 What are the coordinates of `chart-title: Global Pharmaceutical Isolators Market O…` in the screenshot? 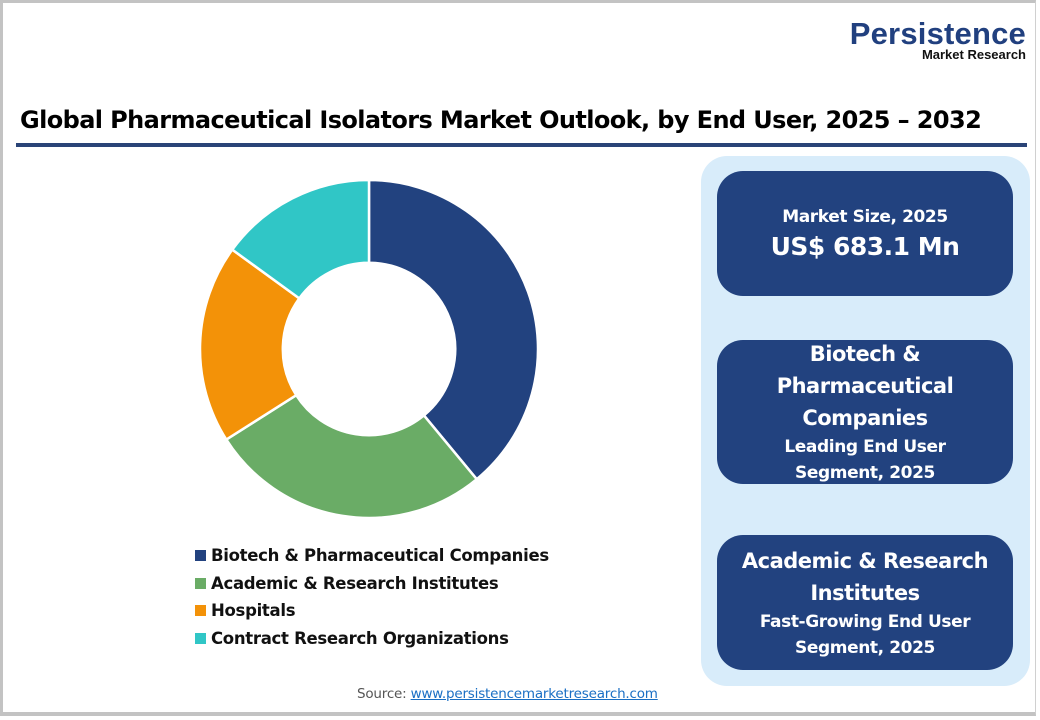 It's located at (501, 120).